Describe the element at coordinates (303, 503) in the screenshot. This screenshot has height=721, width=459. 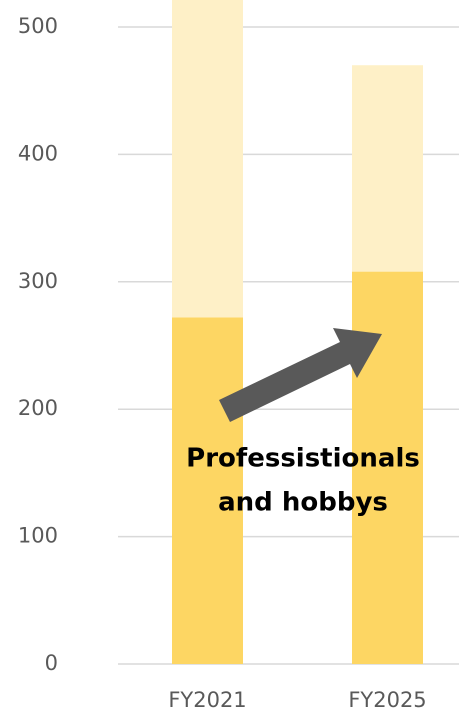
I see `annotation: and hobbys` at that location.